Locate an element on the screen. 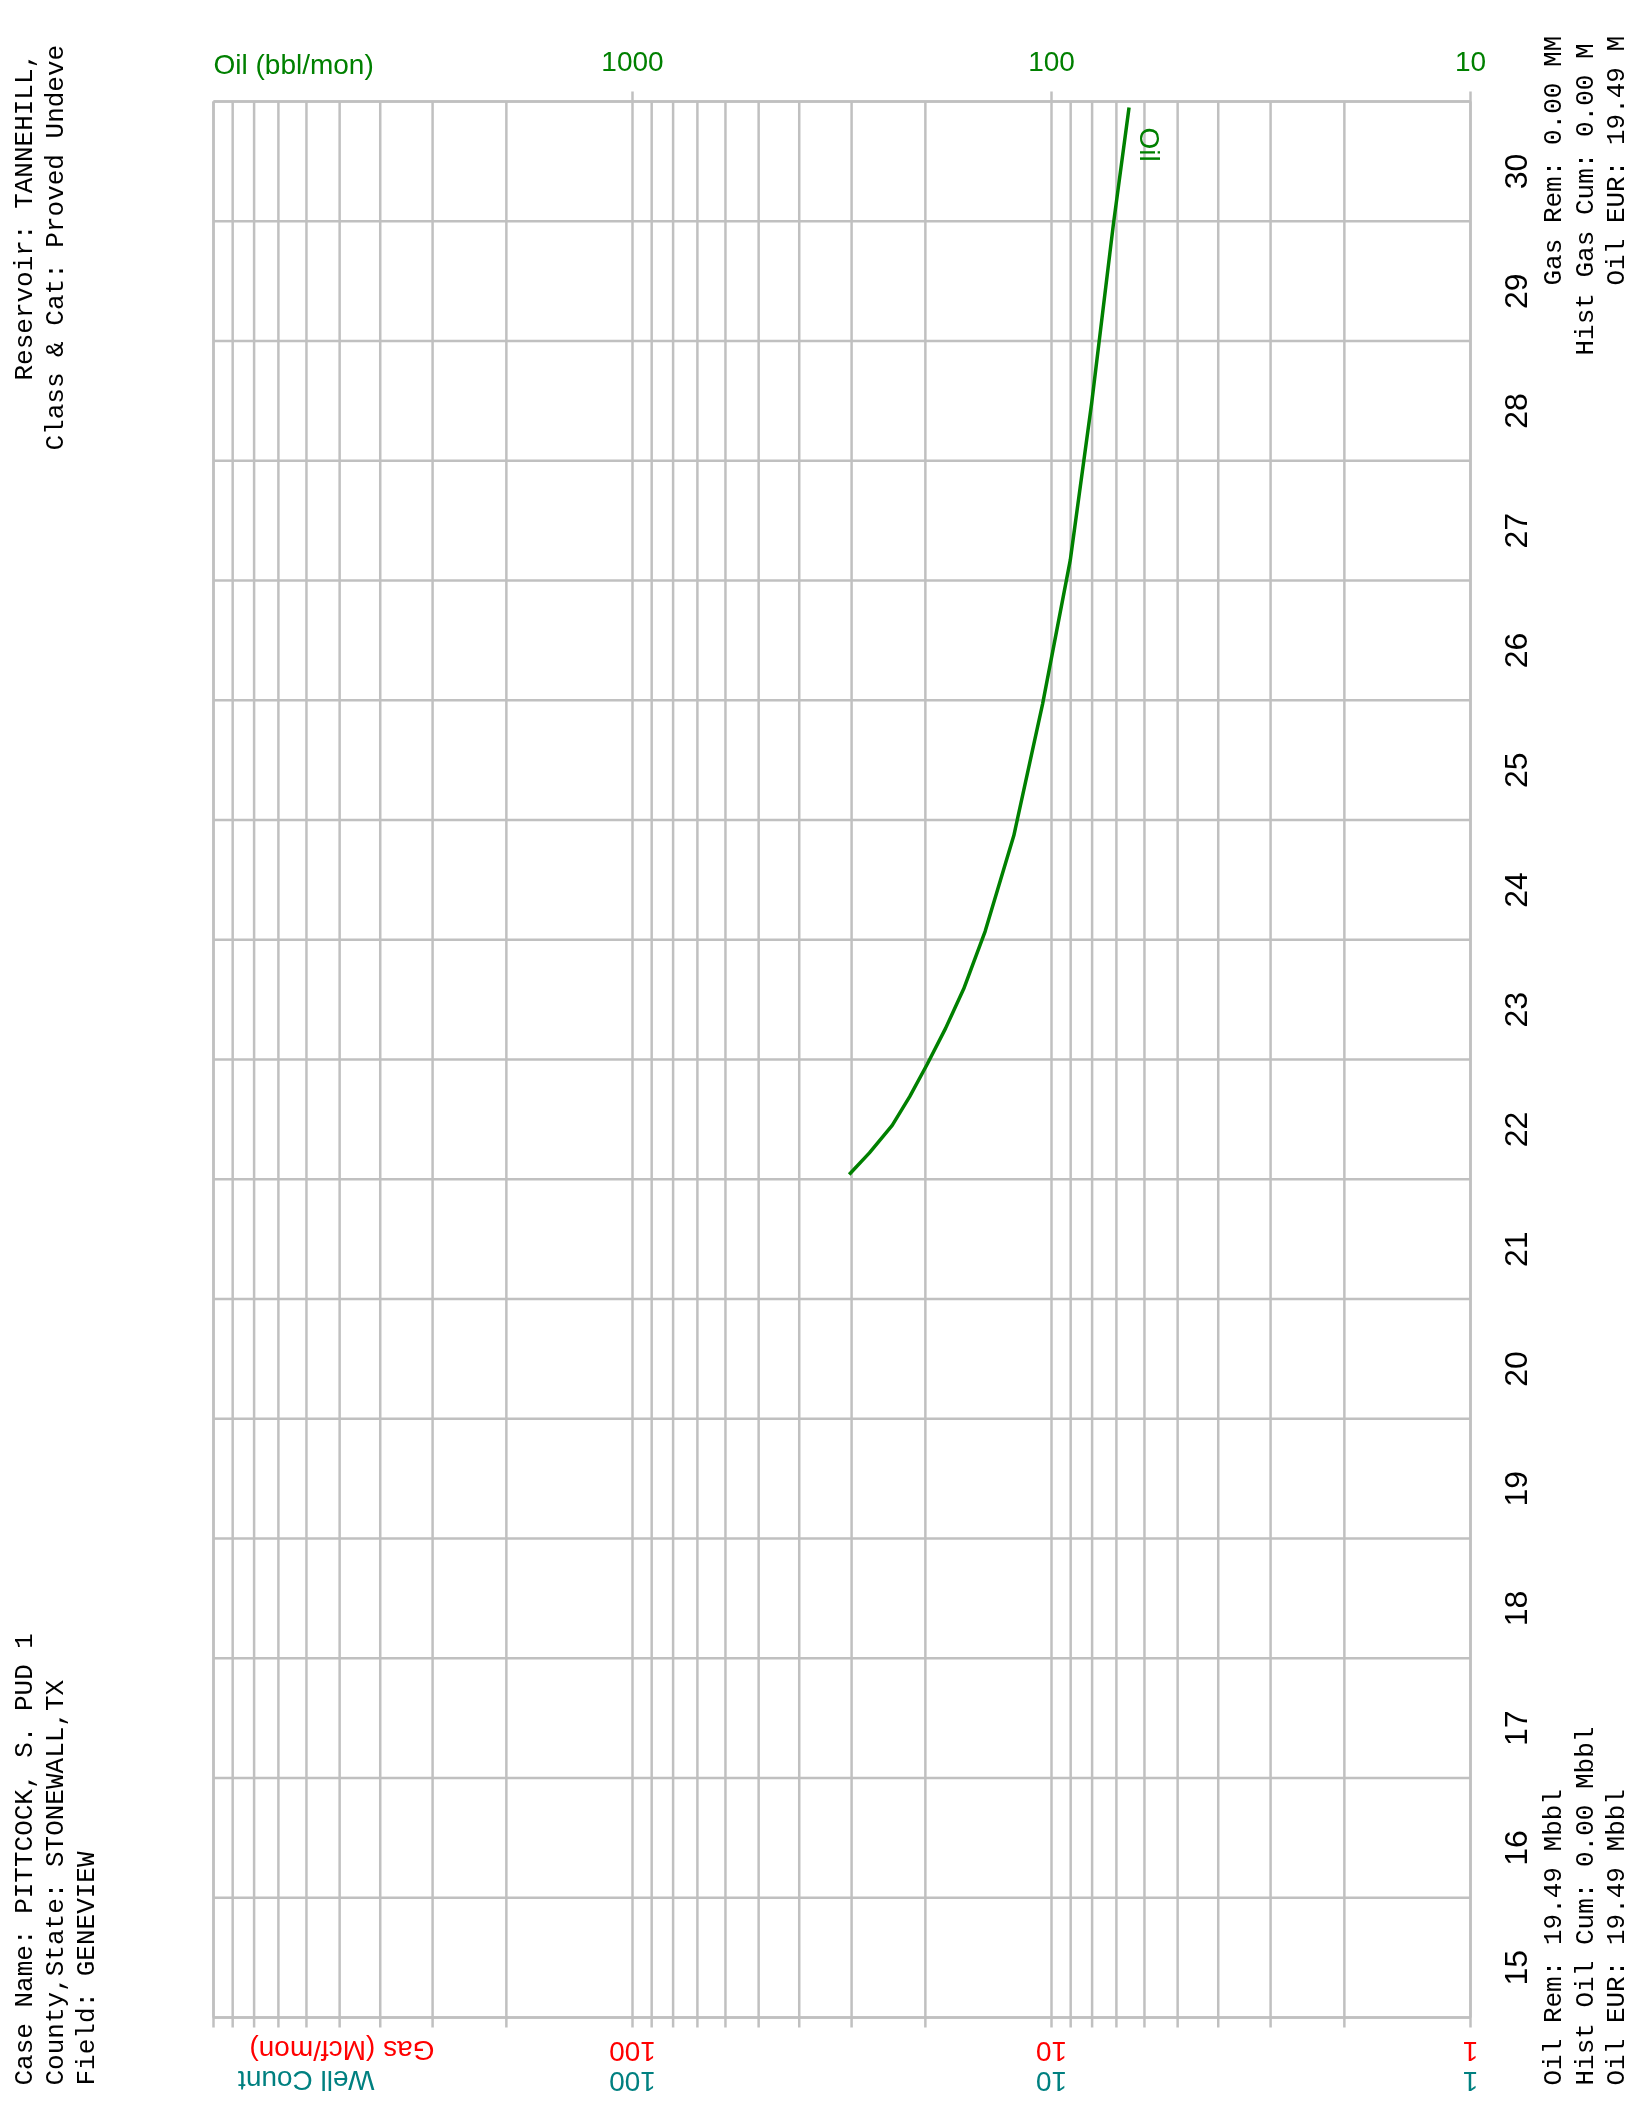 The height and width of the screenshot is (2112, 1632). y-tick-label: 18 is located at coordinates (1515, 1608).